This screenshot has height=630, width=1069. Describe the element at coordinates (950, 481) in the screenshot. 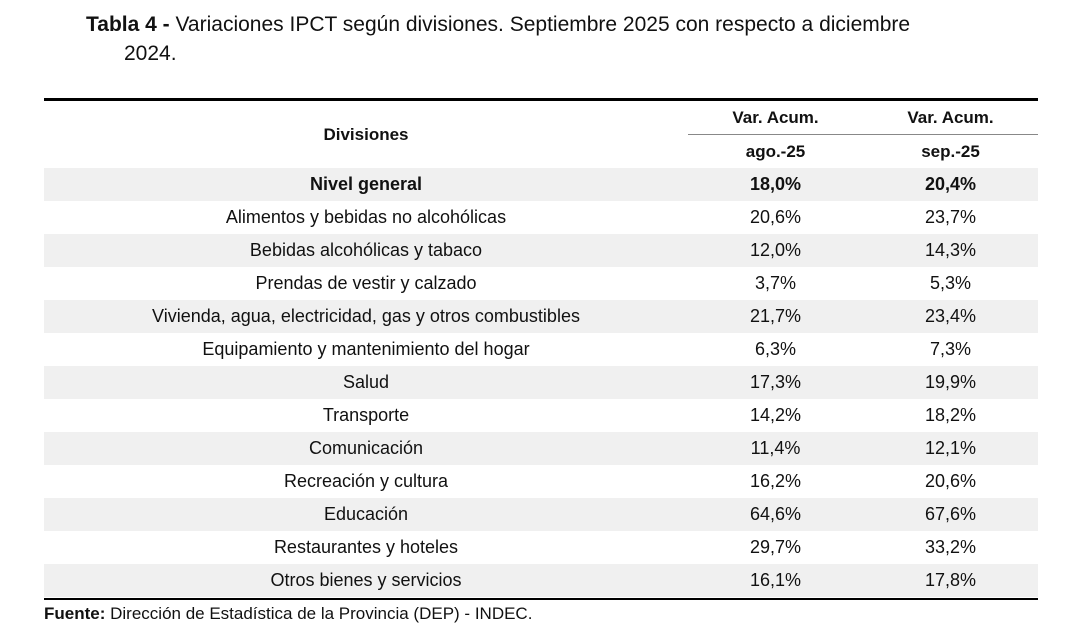

I see `sep-25-cell: 20,6%` at that location.